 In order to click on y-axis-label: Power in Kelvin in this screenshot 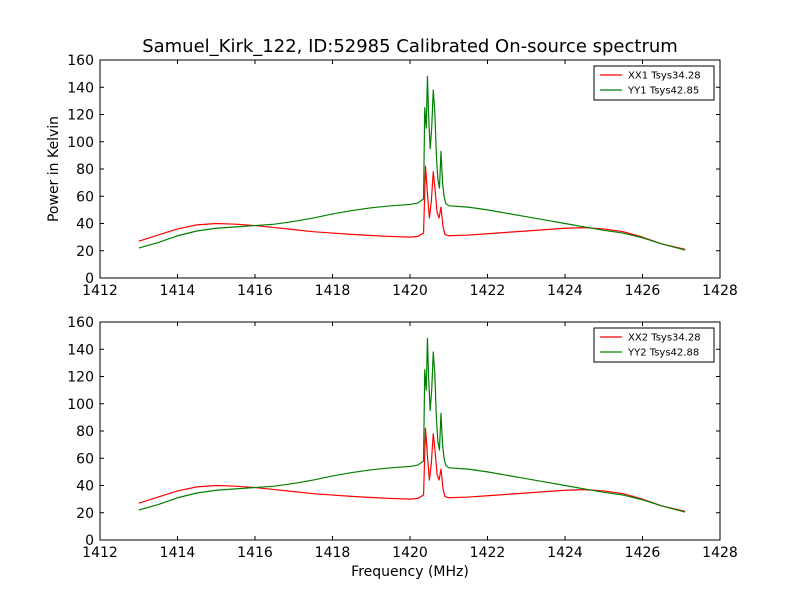, I will do `click(54, 169)`.